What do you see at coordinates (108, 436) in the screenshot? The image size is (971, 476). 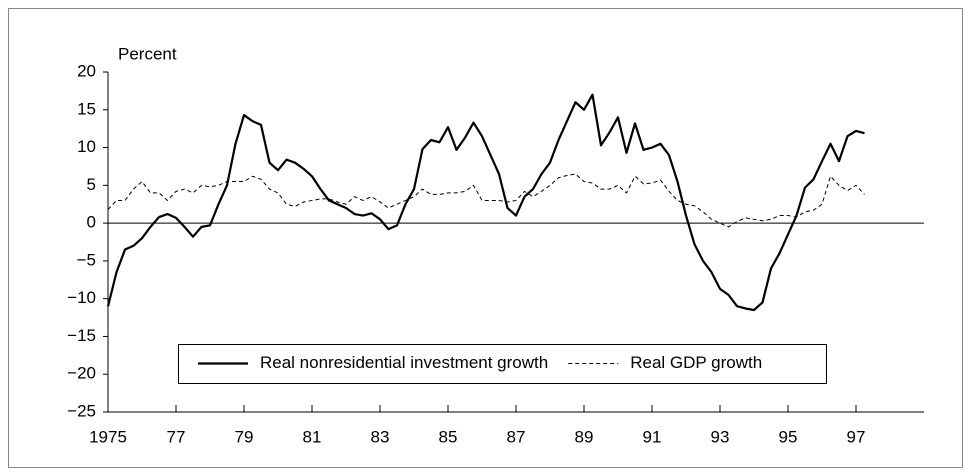 I see `x-tick-label: 1975` at bounding box center [108, 436].